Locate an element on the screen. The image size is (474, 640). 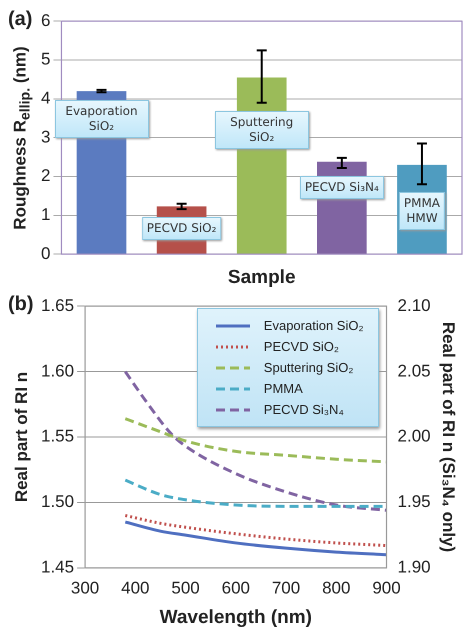
y2-tick-label: 1.95 is located at coordinates (414, 502).